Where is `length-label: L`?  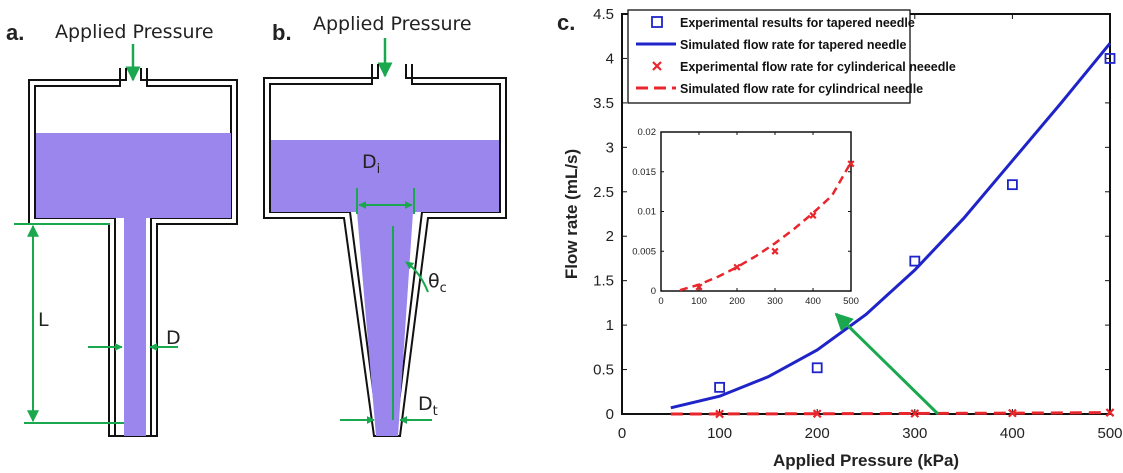
length-label: L is located at coordinates (43, 320).